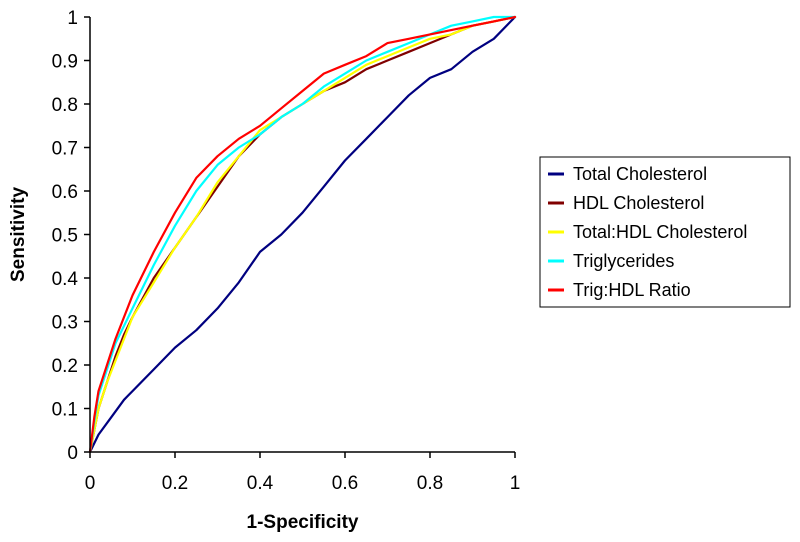 This screenshot has width=800, height=542. I want to click on legend-label: Trig:HDL Ratio, so click(632, 290).